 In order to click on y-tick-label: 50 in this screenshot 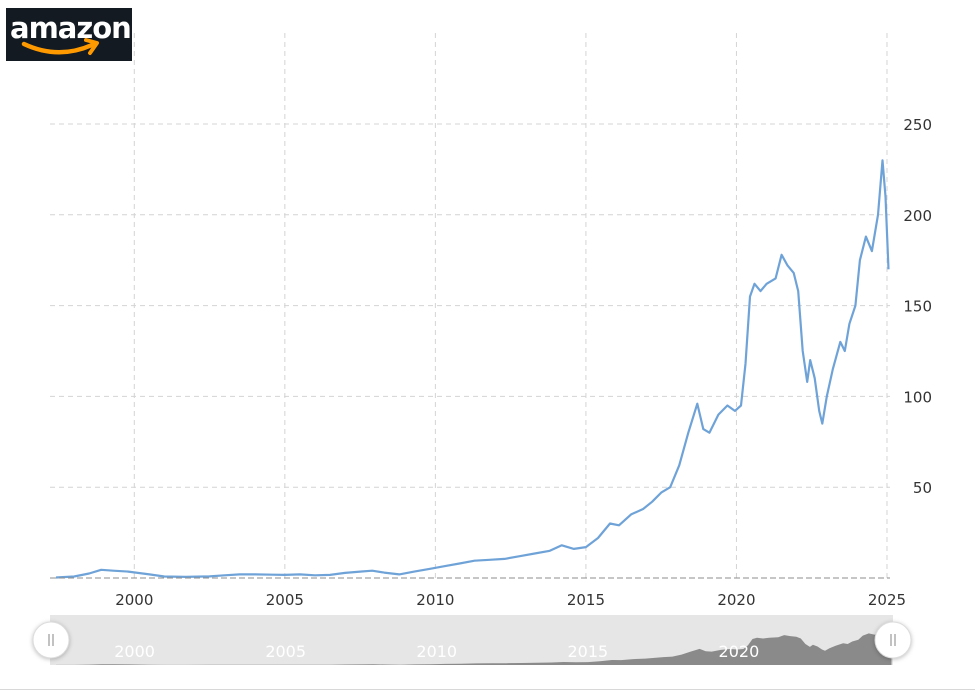, I will do `click(922, 488)`.